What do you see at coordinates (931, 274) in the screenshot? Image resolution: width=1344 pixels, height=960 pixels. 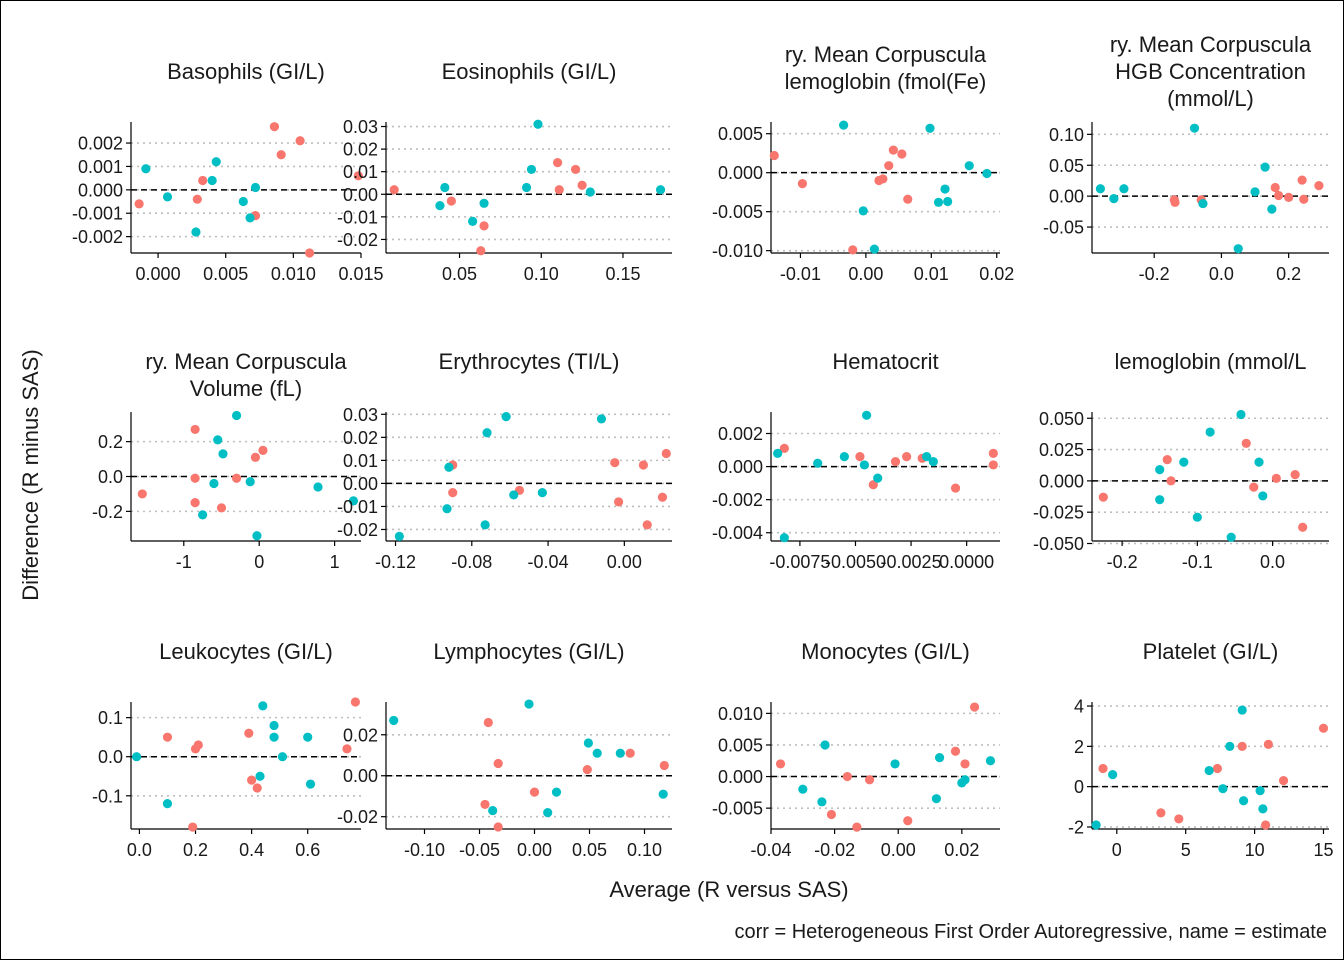 I see `x-tick-label: 0.01` at bounding box center [931, 274].